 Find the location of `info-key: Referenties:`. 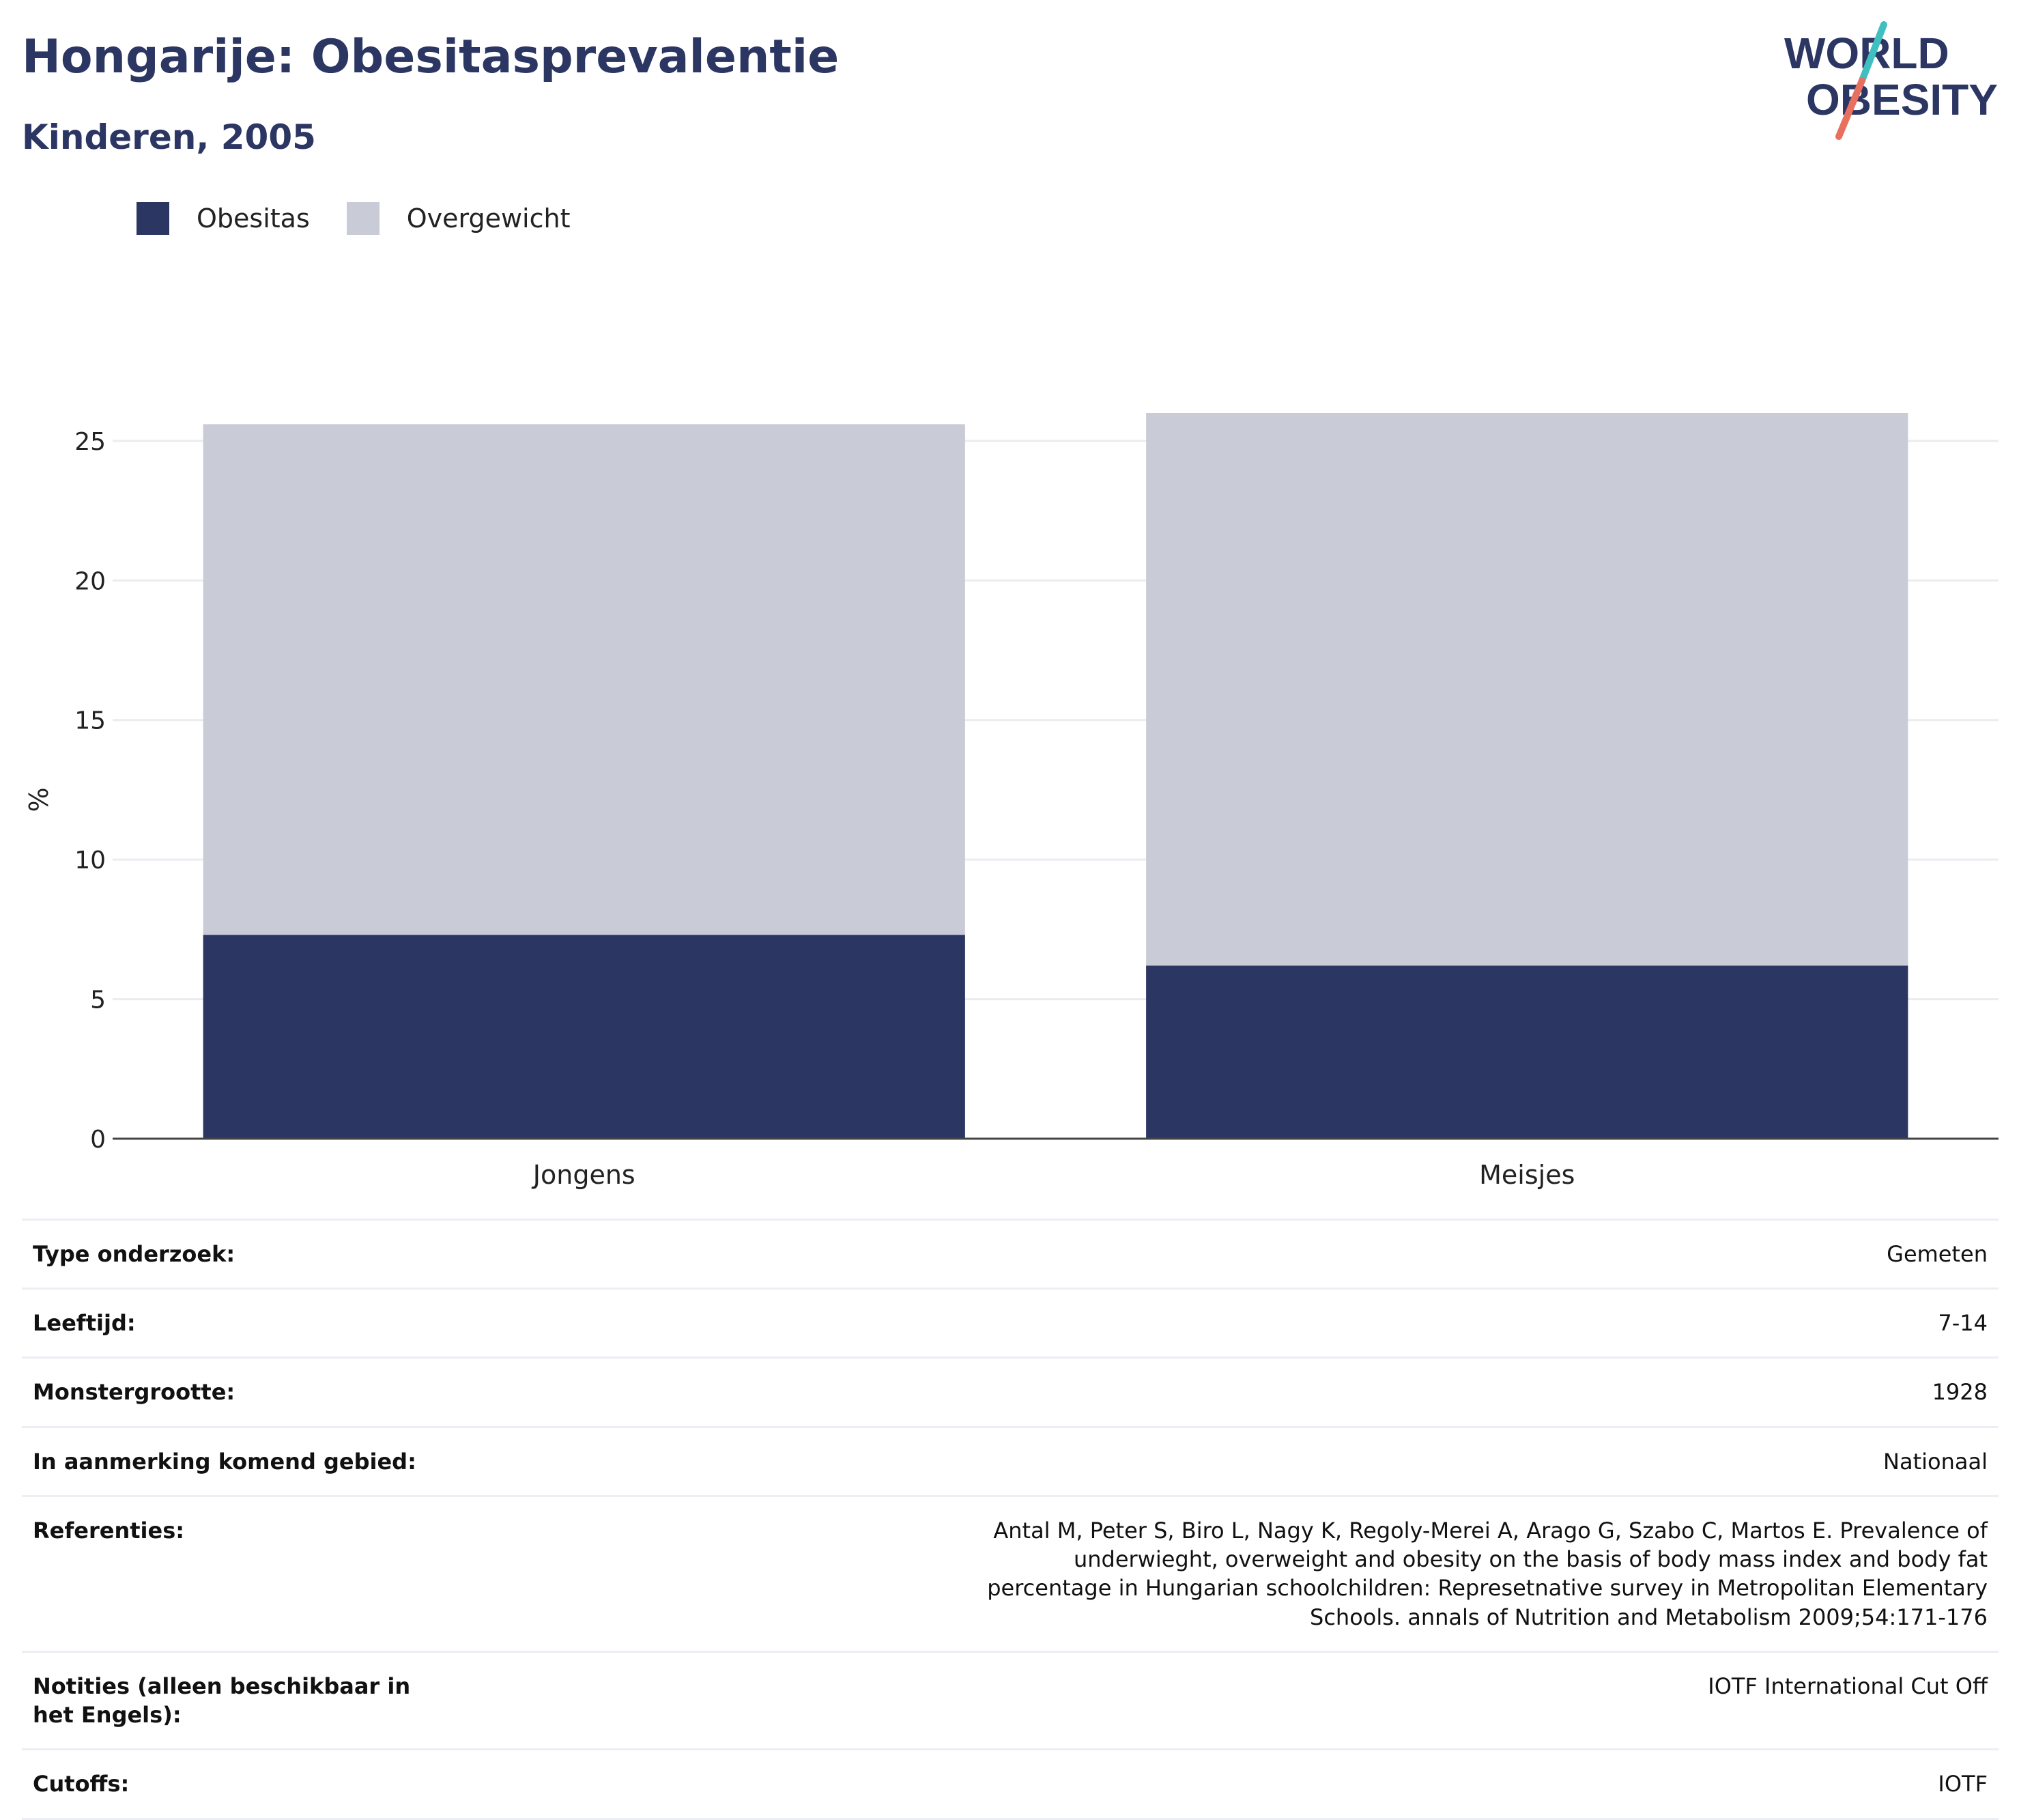

info-key: Referenties: is located at coordinates (109, 1530).